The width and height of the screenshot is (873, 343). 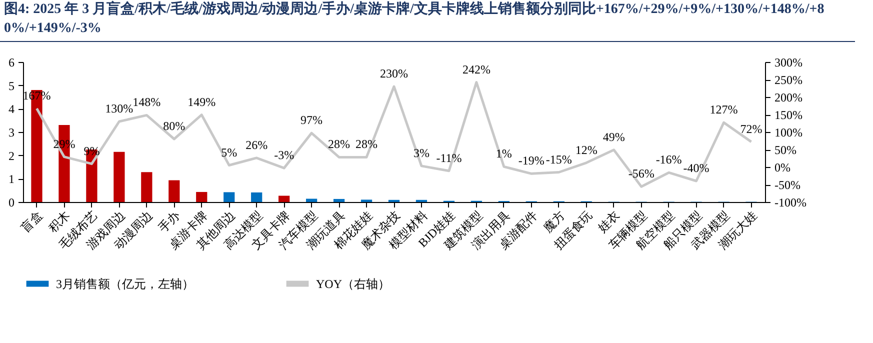 I want to click on y2-tick-label: -50%, so click(x=787, y=185).